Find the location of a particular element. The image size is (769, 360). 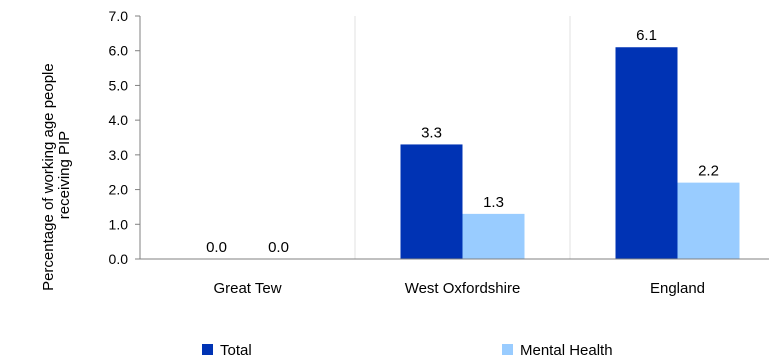

y-tick-labels: 0.0 1.0 2.0 3.0 4.0 5.0 6.0 7.0 is located at coordinates (124, 137).